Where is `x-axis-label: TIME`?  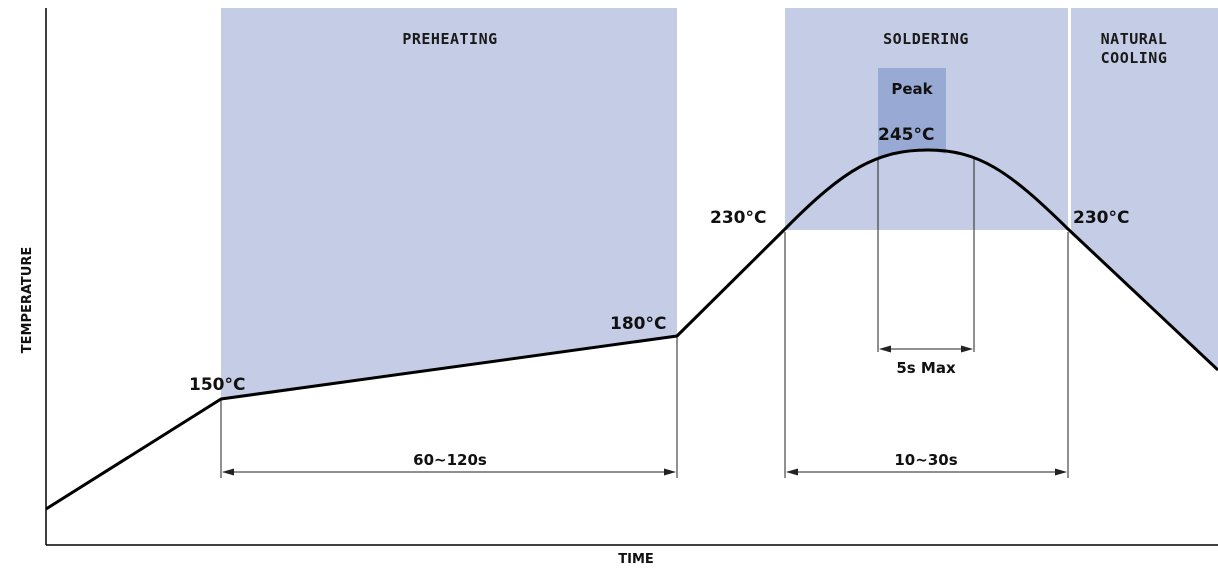 x-axis-label: TIME is located at coordinates (636, 559).